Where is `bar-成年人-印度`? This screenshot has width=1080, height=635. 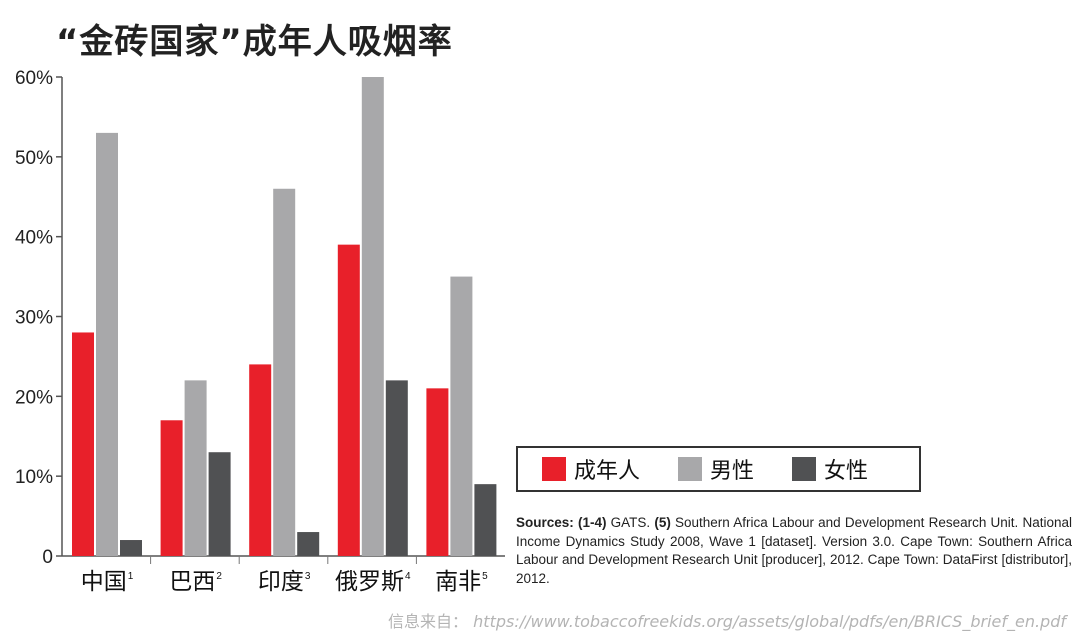
bar-成年人-印度 is located at coordinates (260, 460).